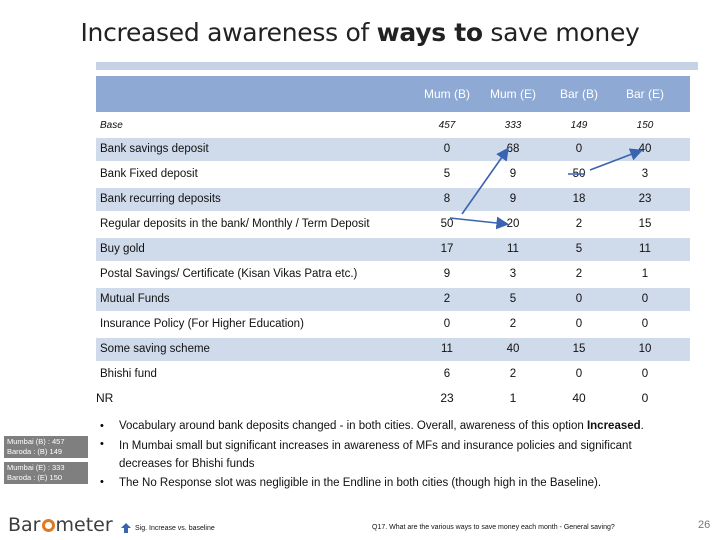 This screenshot has height=540, width=720. I want to click on legend-line: Mumbai (B) : 457, so click(36, 441).